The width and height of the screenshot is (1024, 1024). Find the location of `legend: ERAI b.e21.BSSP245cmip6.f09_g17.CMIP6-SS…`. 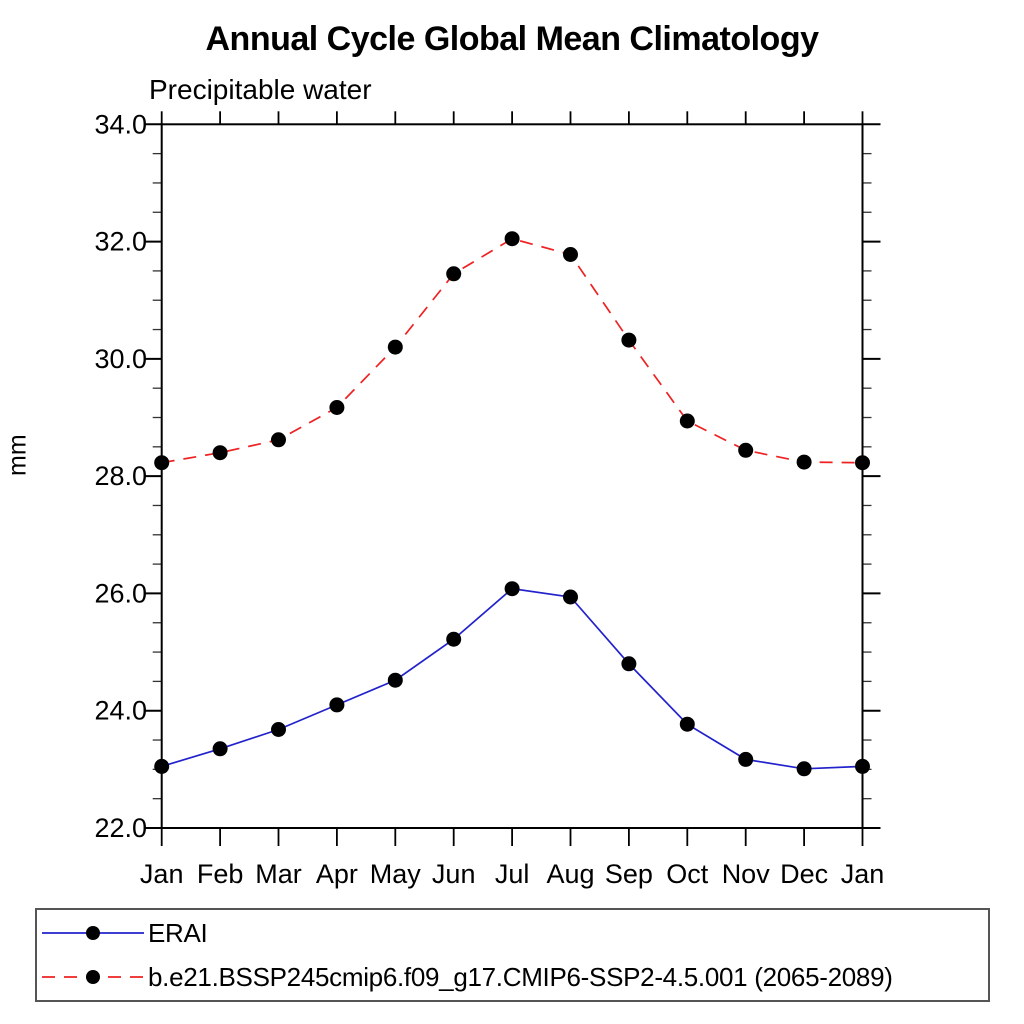

legend: ERAI b.e21.BSSP245cmip6.f09_g17.CMIP6-SS… is located at coordinates (512, 955).